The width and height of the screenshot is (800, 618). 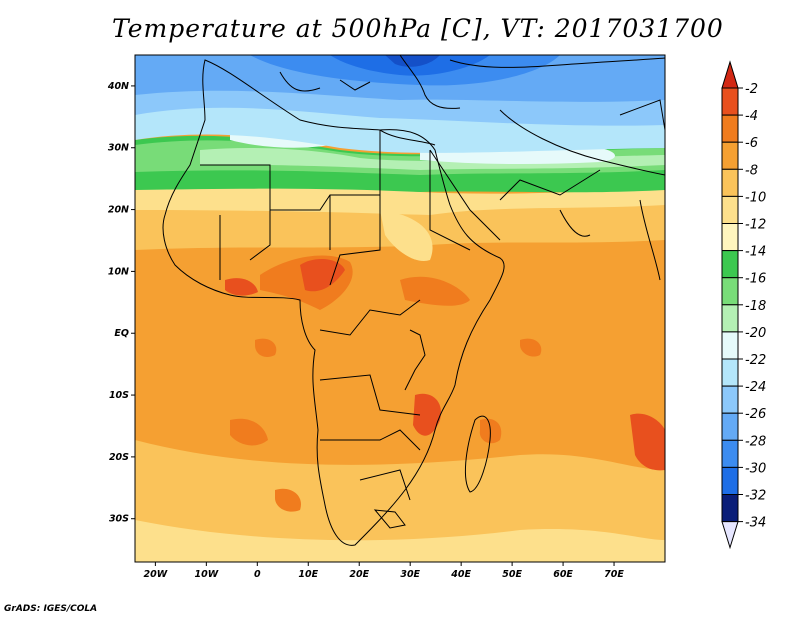 I want to click on lat-tick-label: 30S, so click(x=119, y=519).